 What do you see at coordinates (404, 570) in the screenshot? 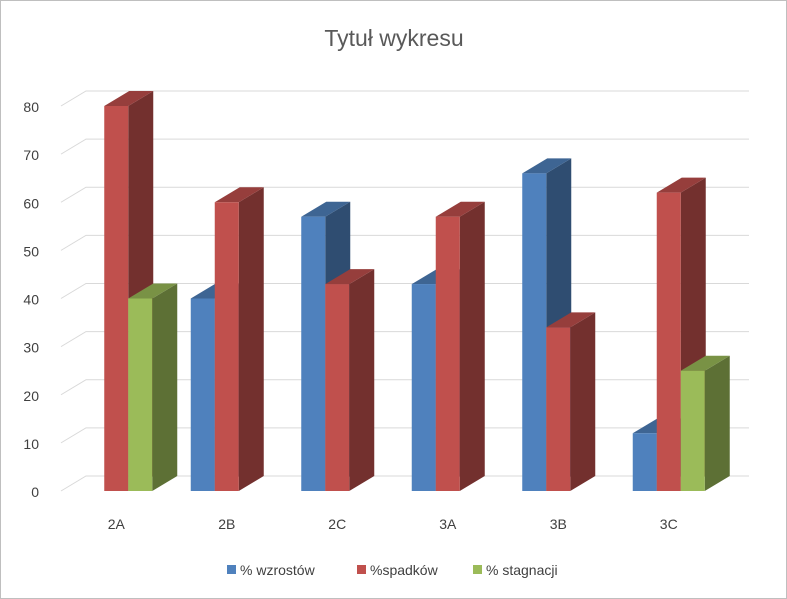
I see `legend-label: %spadków` at bounding box center [404, 570].